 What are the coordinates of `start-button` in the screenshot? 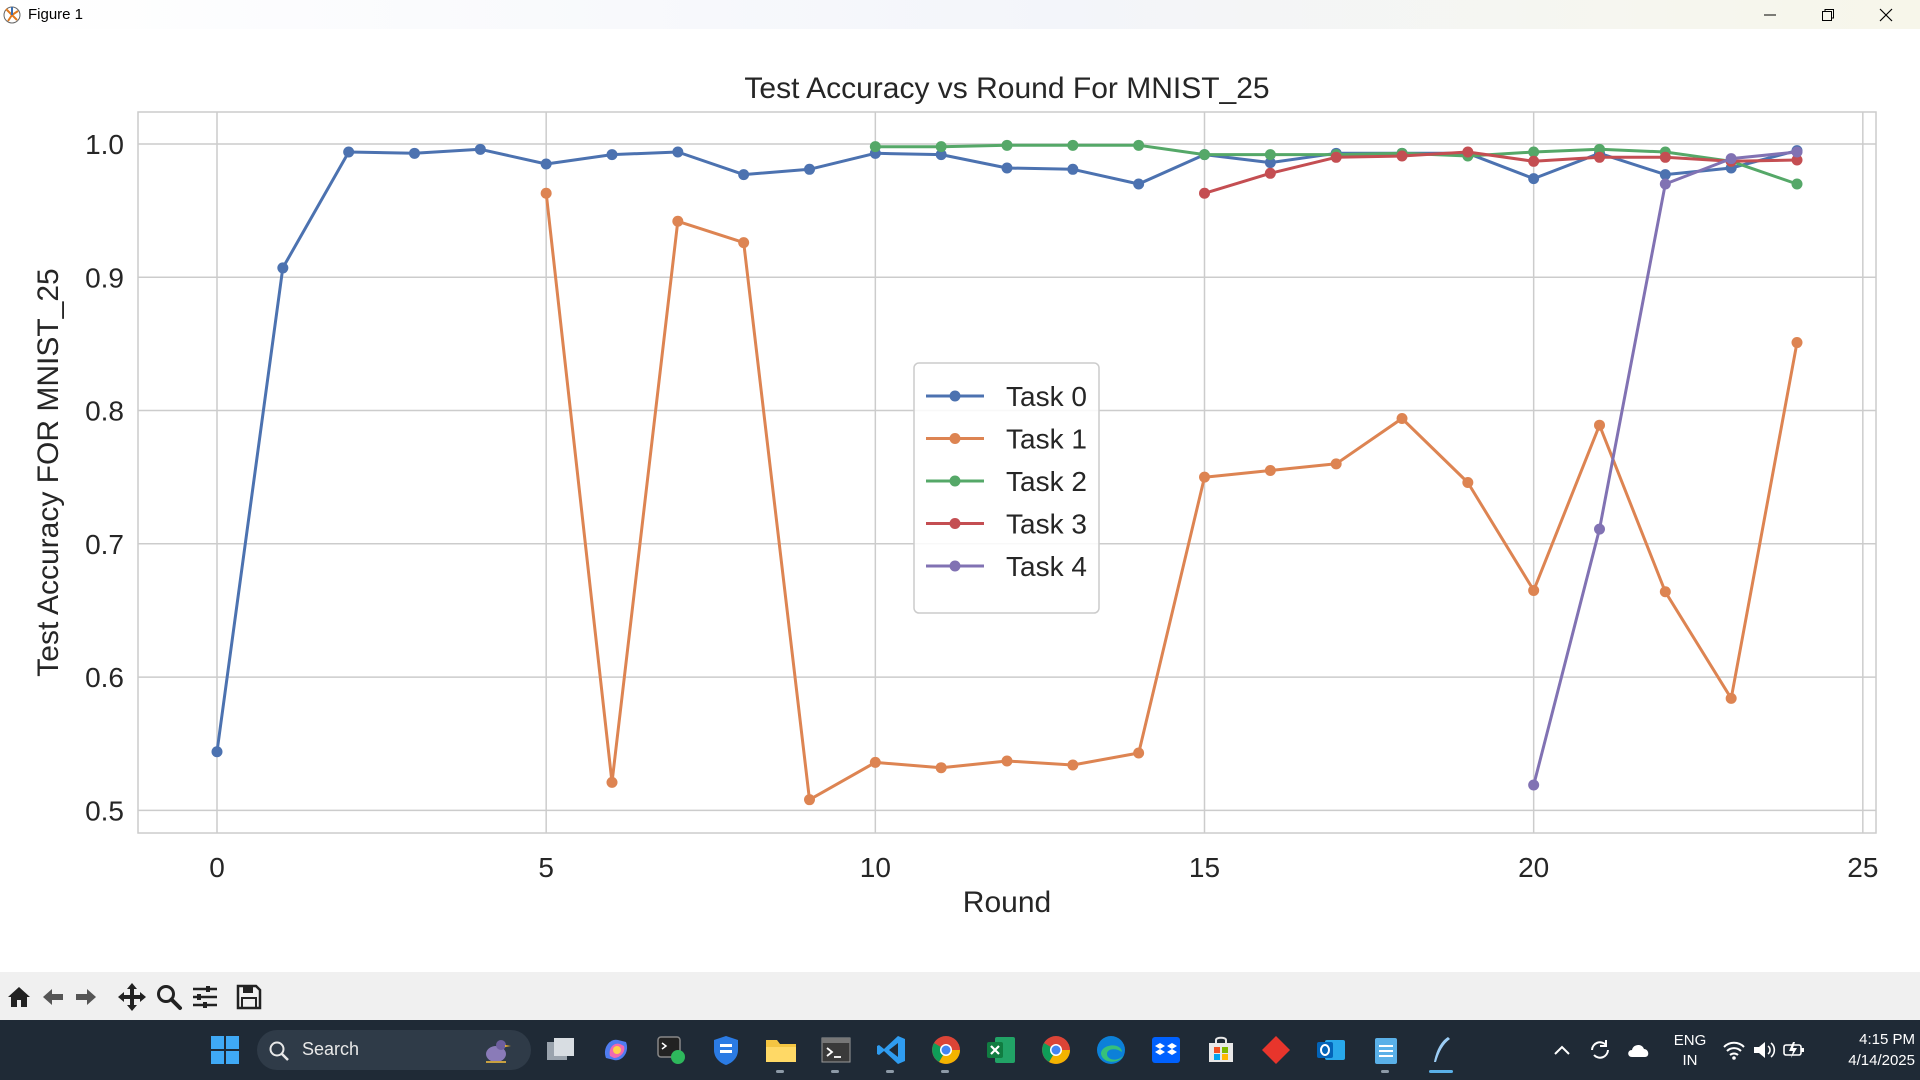 It's located at (225, 1050).